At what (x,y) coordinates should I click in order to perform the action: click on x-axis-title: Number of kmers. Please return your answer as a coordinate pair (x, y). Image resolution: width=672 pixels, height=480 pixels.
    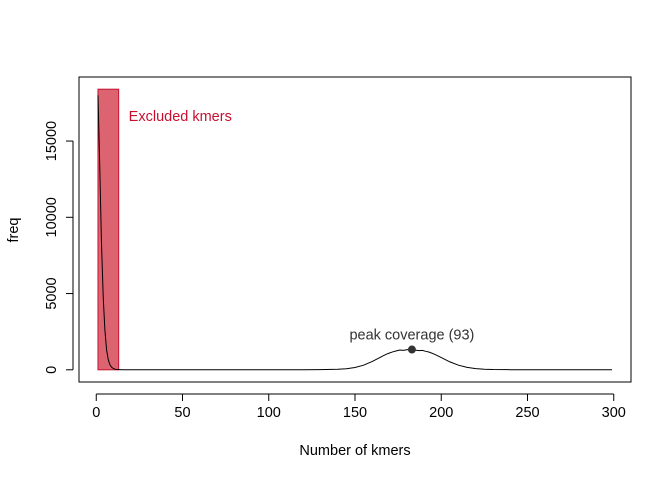
    Looking at the image, I should click on (354, 451).